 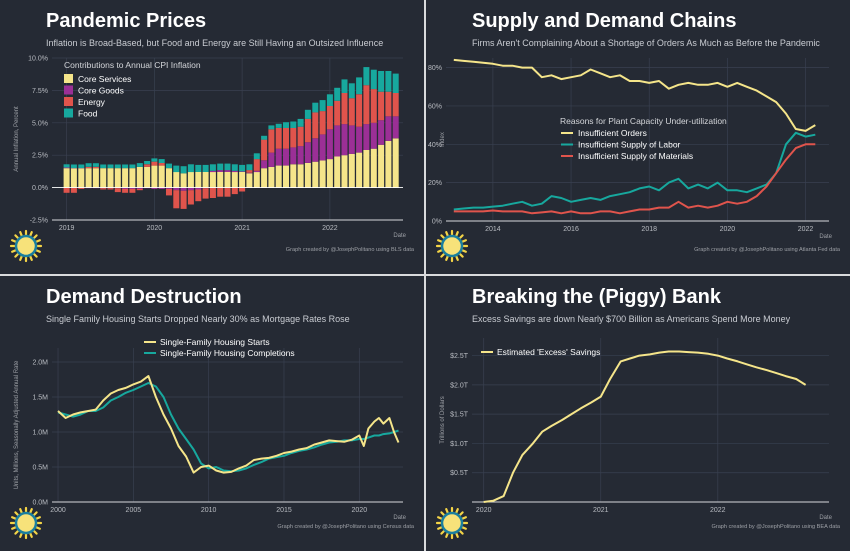 I want to click on y-tick-label: $2.0T, so click(x=459, y=385).